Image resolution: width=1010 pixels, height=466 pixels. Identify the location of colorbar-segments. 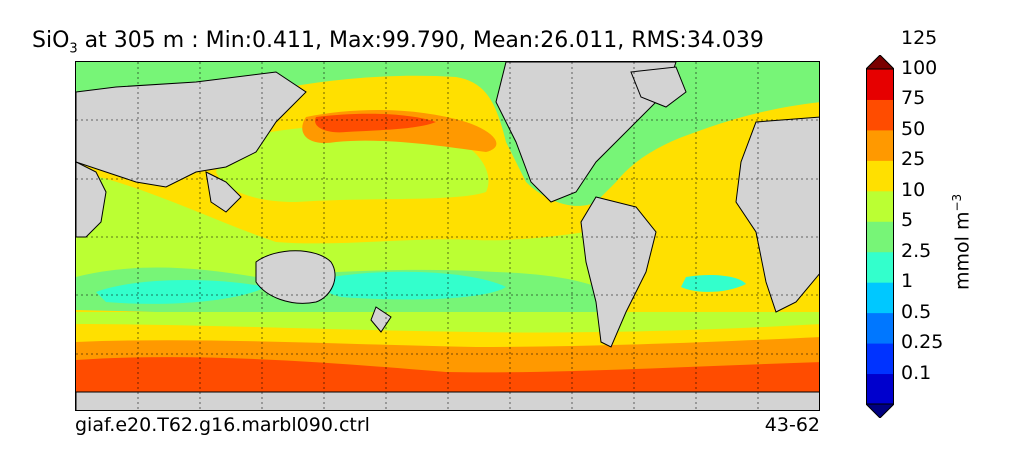
(880, 236).